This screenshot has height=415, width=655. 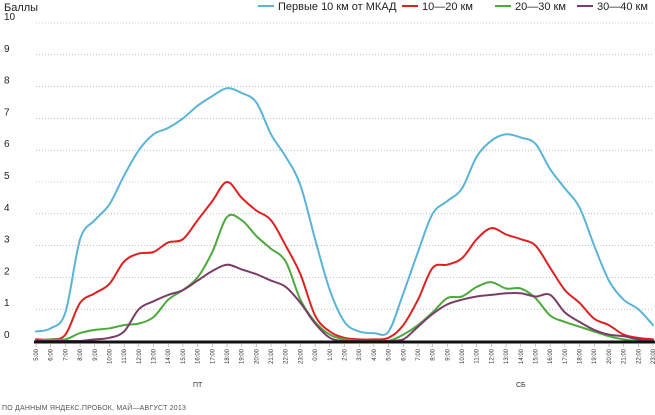 What do you see at coordinates (375, 354) in the screenshot?
I see `x-tick-label: 4:00` at bounding box center [375, 354].